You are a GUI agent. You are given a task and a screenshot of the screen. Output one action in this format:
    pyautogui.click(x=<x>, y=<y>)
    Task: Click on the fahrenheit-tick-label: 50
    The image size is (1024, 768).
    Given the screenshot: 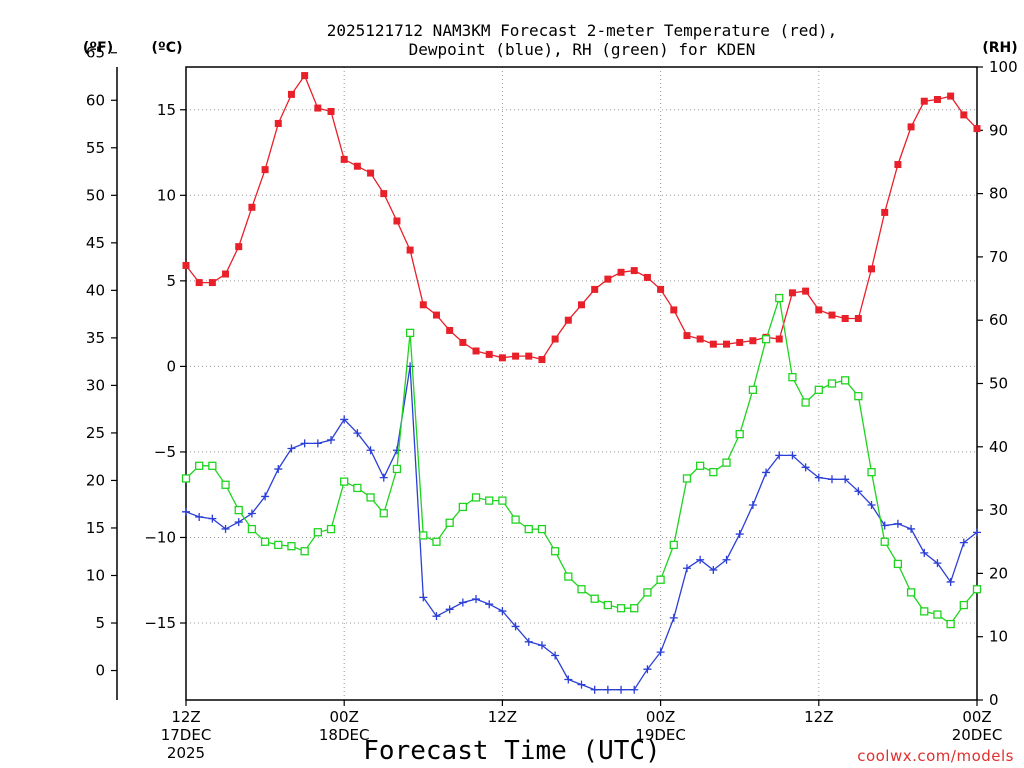 What is the action you would take?
    pyautogui.click(x=95, y=195)
    